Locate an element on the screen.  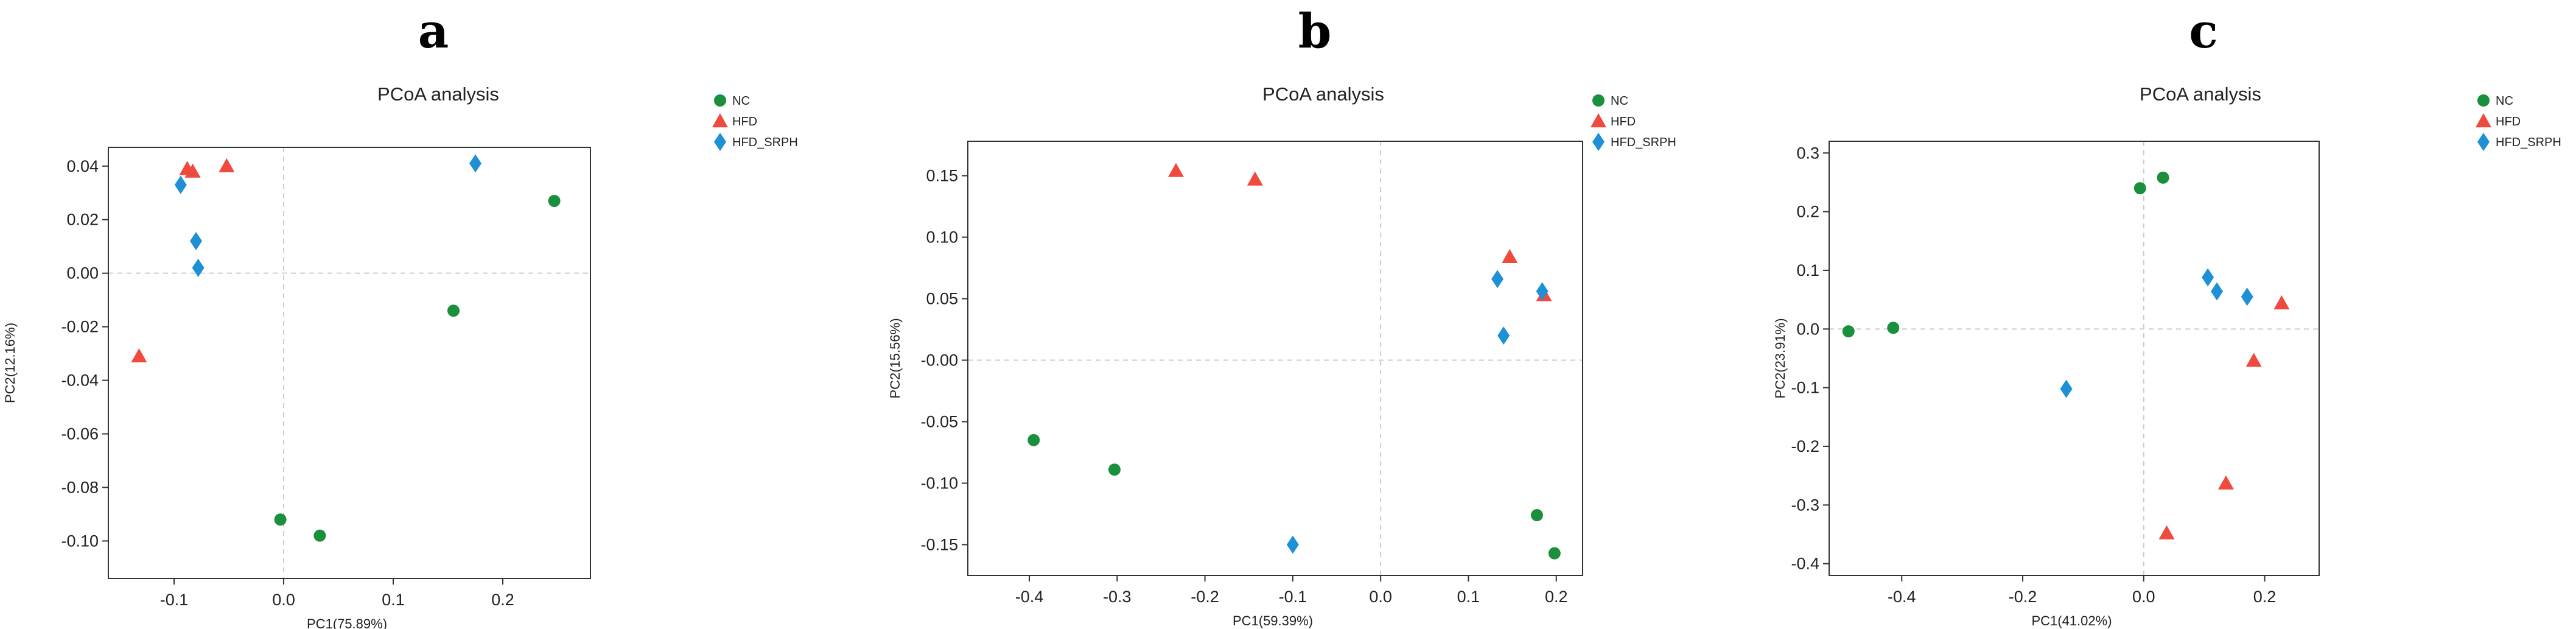
panel-letter: b is located at coordinates (1315, 32).